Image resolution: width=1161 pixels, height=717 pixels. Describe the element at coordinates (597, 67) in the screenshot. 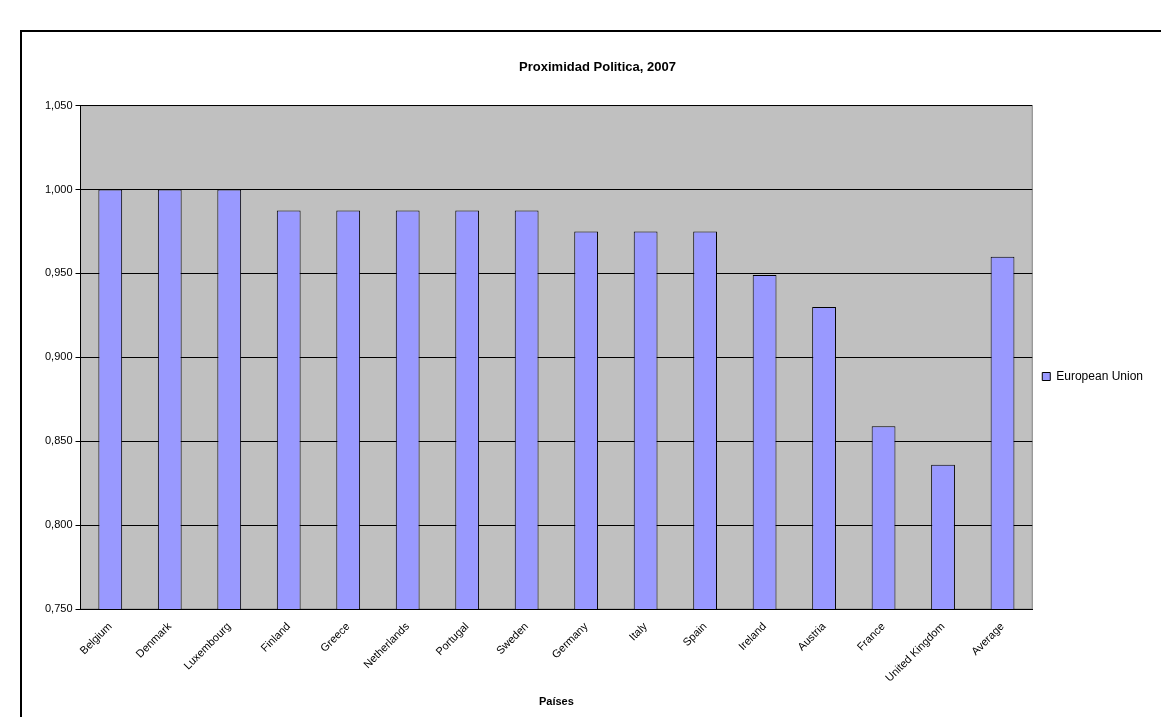

I see `chart-title: Proximidad Politica, 2007` at that location.